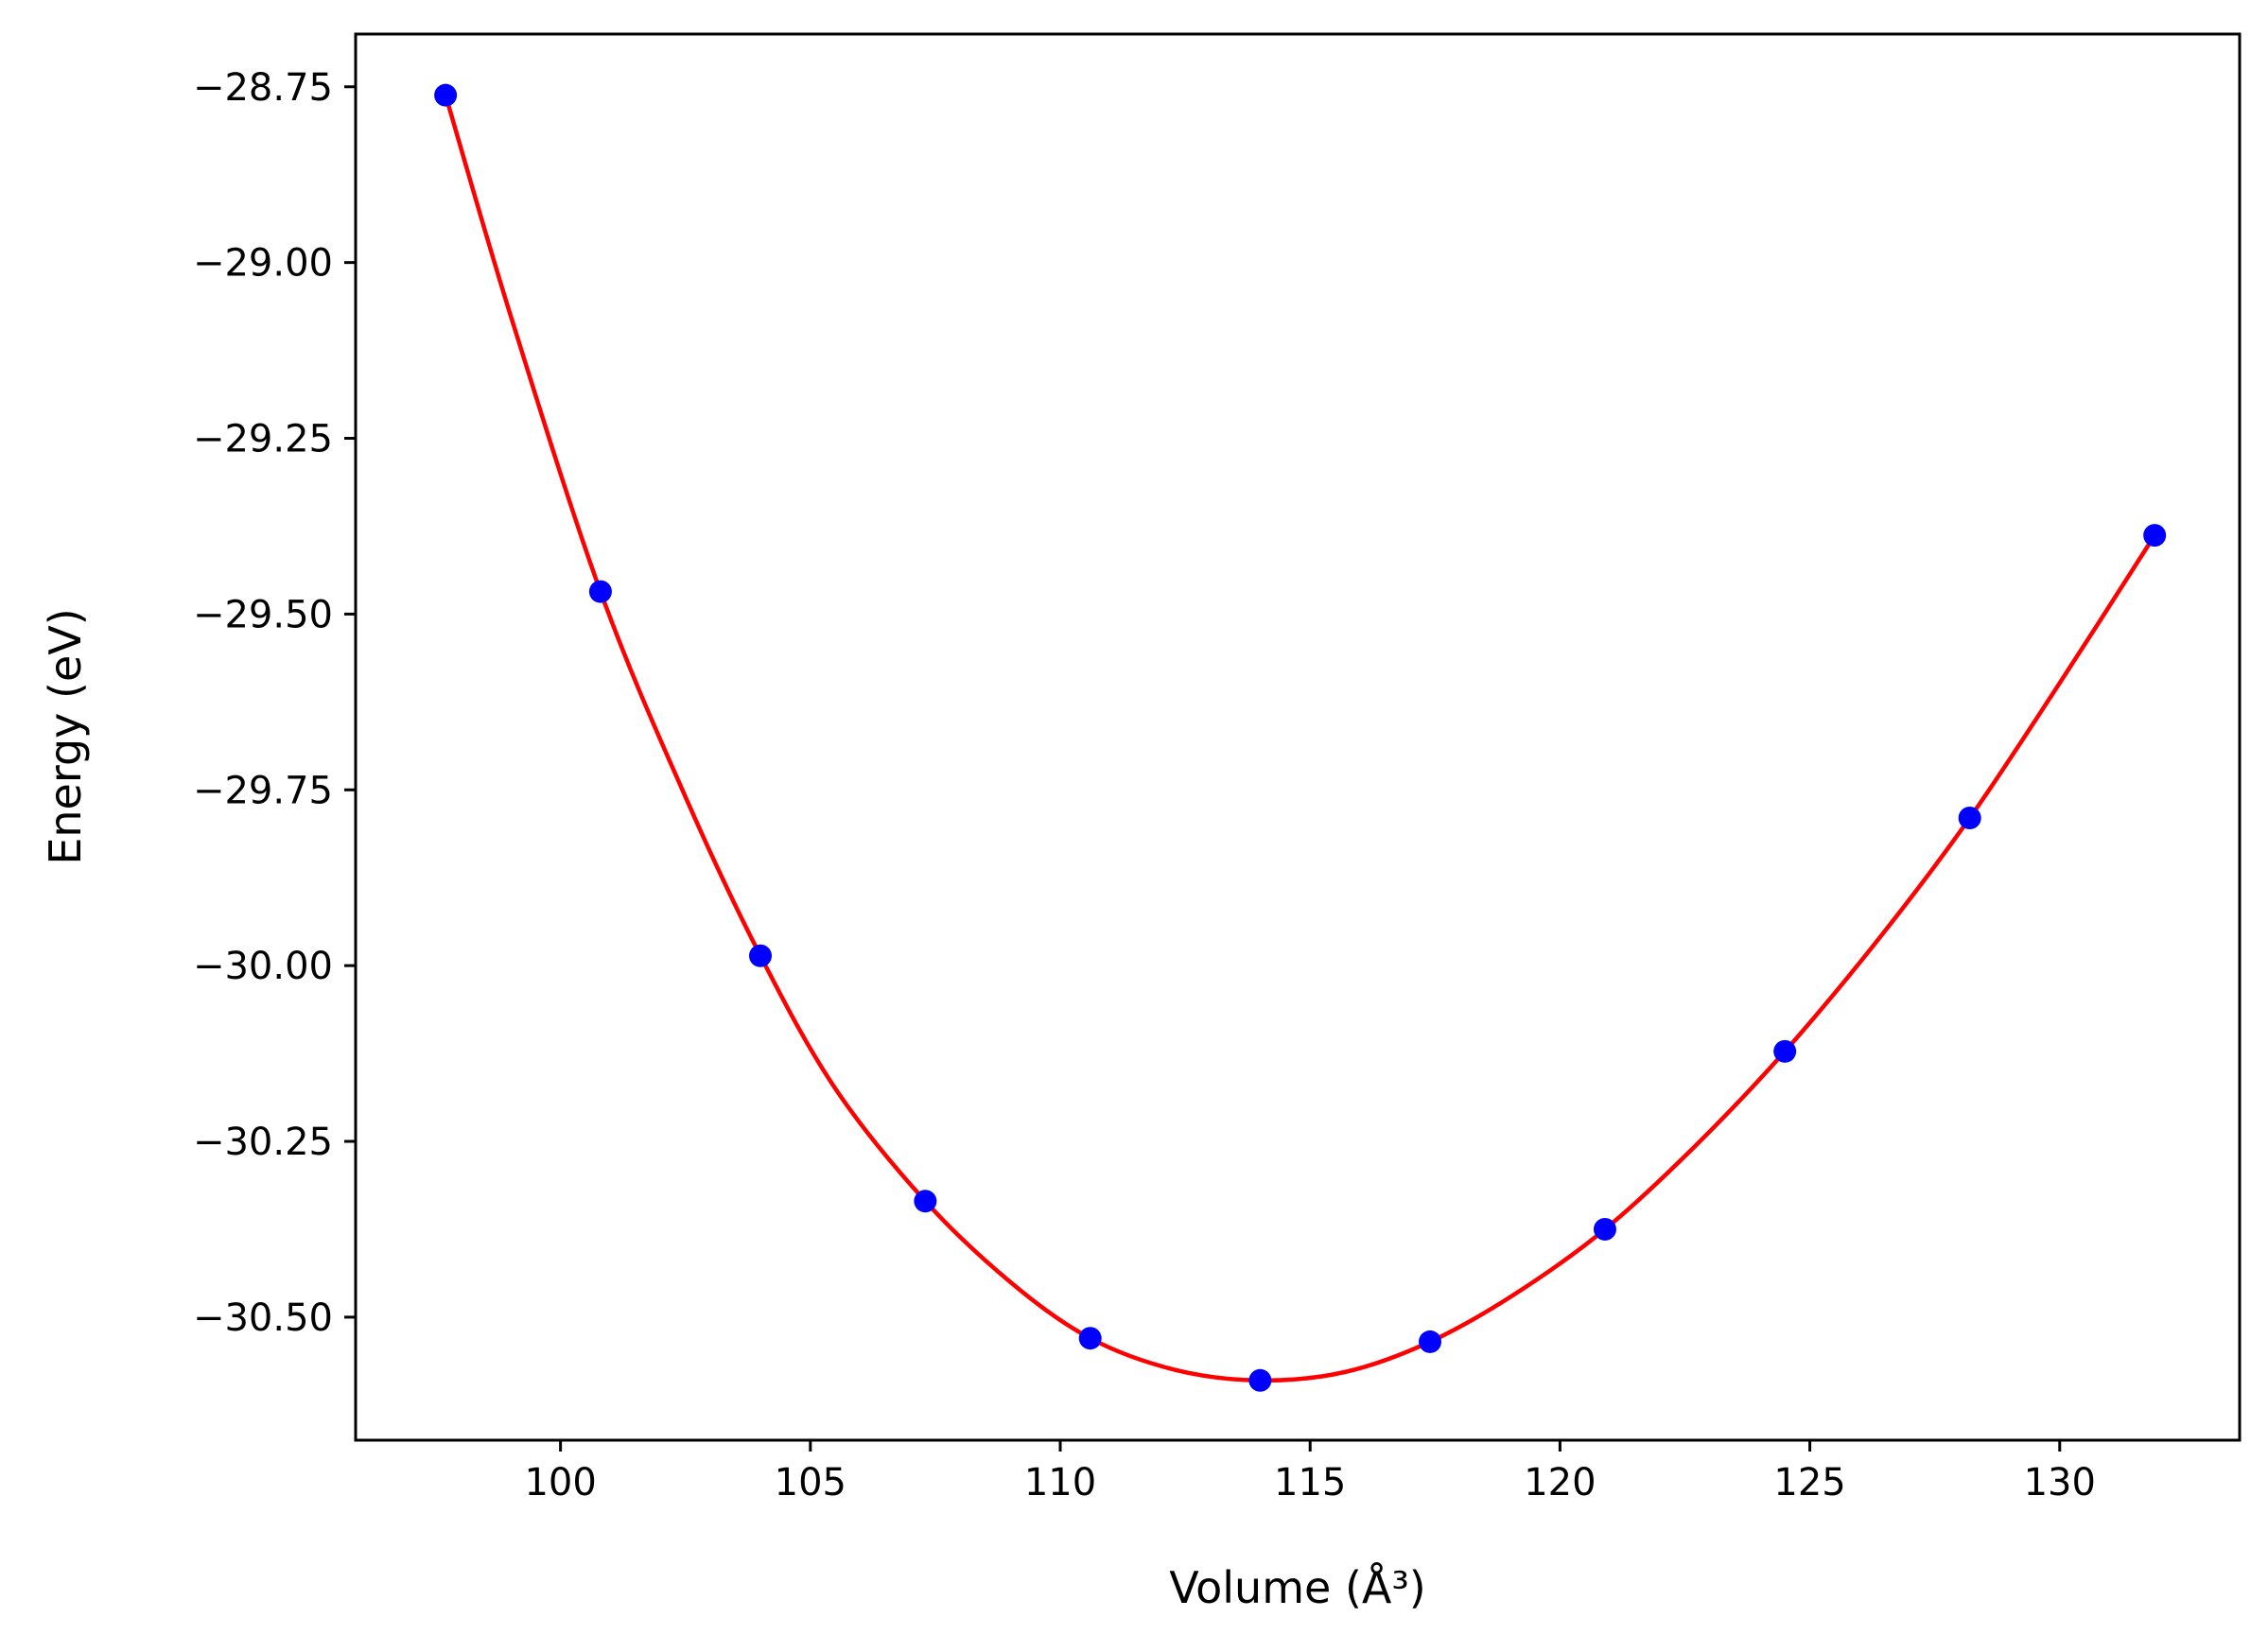 The width and height of the screenshot is (2268, 1652). I want to click on y-tick-label: −29.00, so click(263, 264).